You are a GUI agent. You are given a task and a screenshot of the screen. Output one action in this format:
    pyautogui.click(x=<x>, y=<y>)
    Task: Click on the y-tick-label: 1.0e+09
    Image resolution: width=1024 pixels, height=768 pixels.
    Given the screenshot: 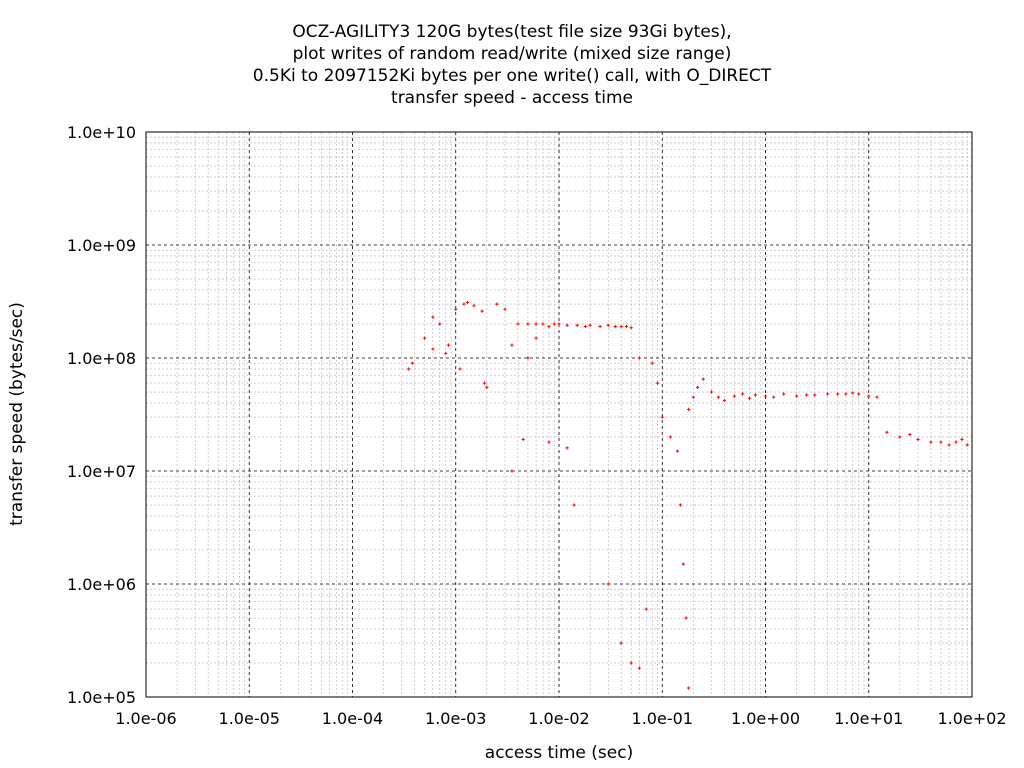 What is the action you would take?
    pyautogui.click(x=101, y=245)
    